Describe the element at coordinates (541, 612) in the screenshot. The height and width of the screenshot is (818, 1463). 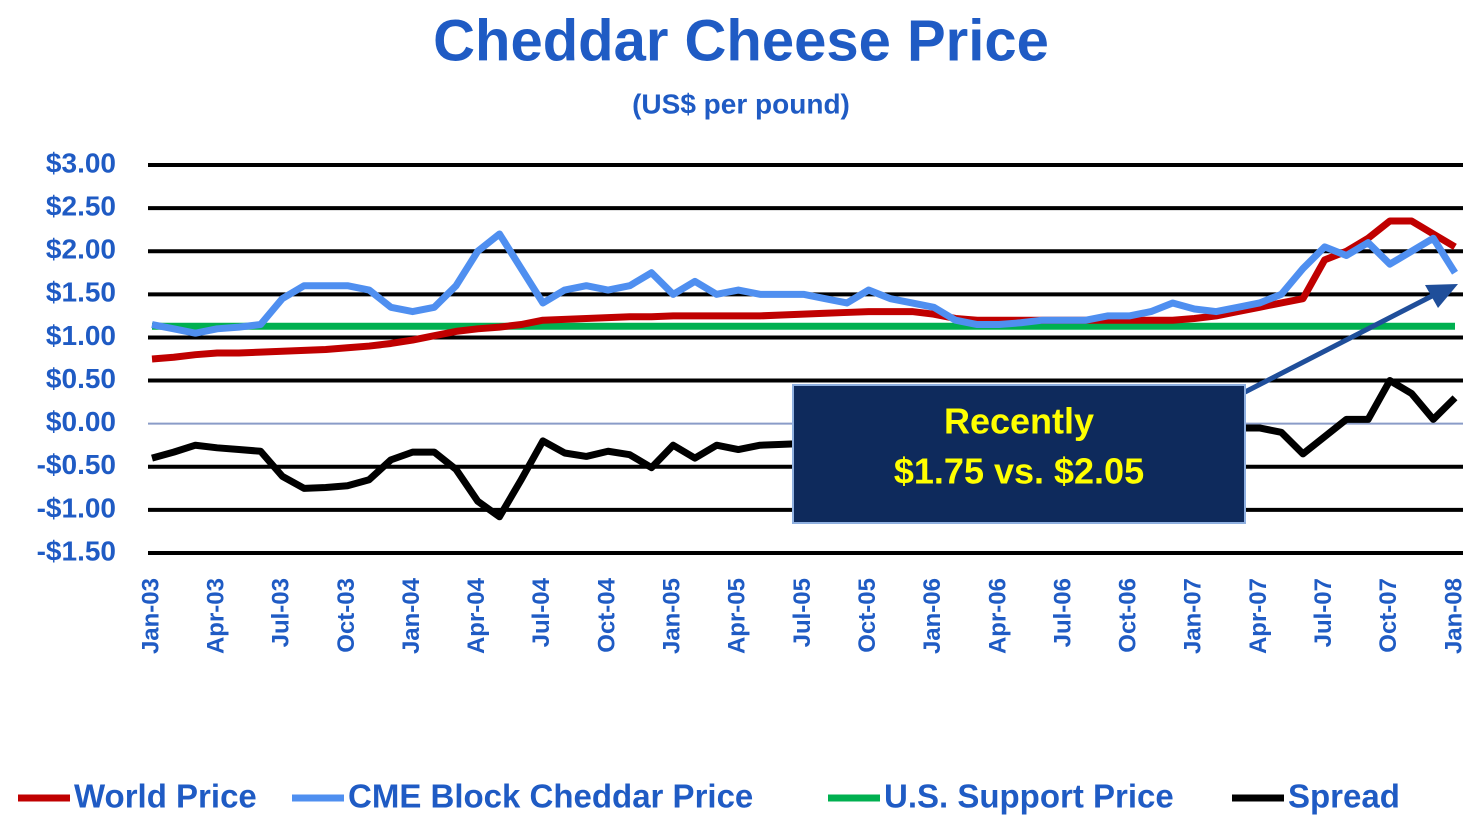
I see `x-tick-label: Jul-04` at that location.